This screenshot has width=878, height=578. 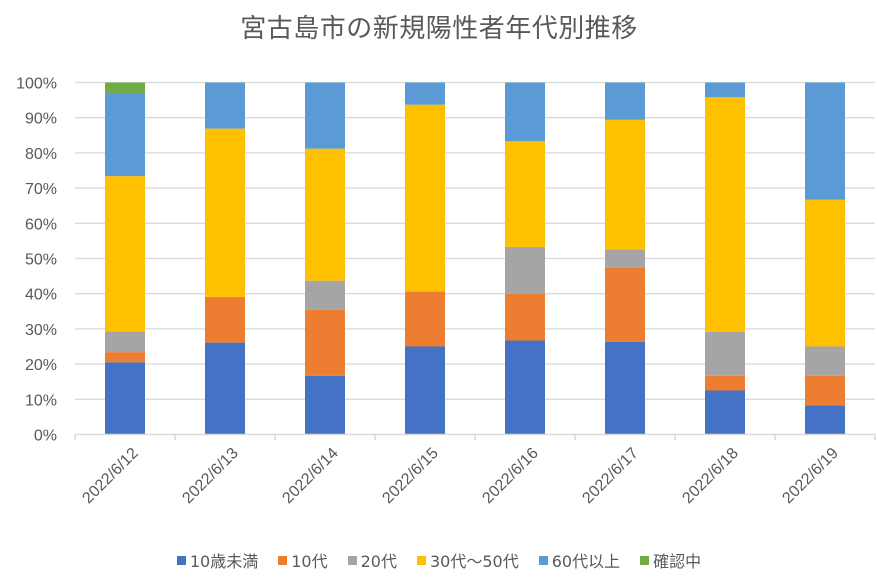 I want to click on y-tick-label: 20%, so click(x=41, y=365).